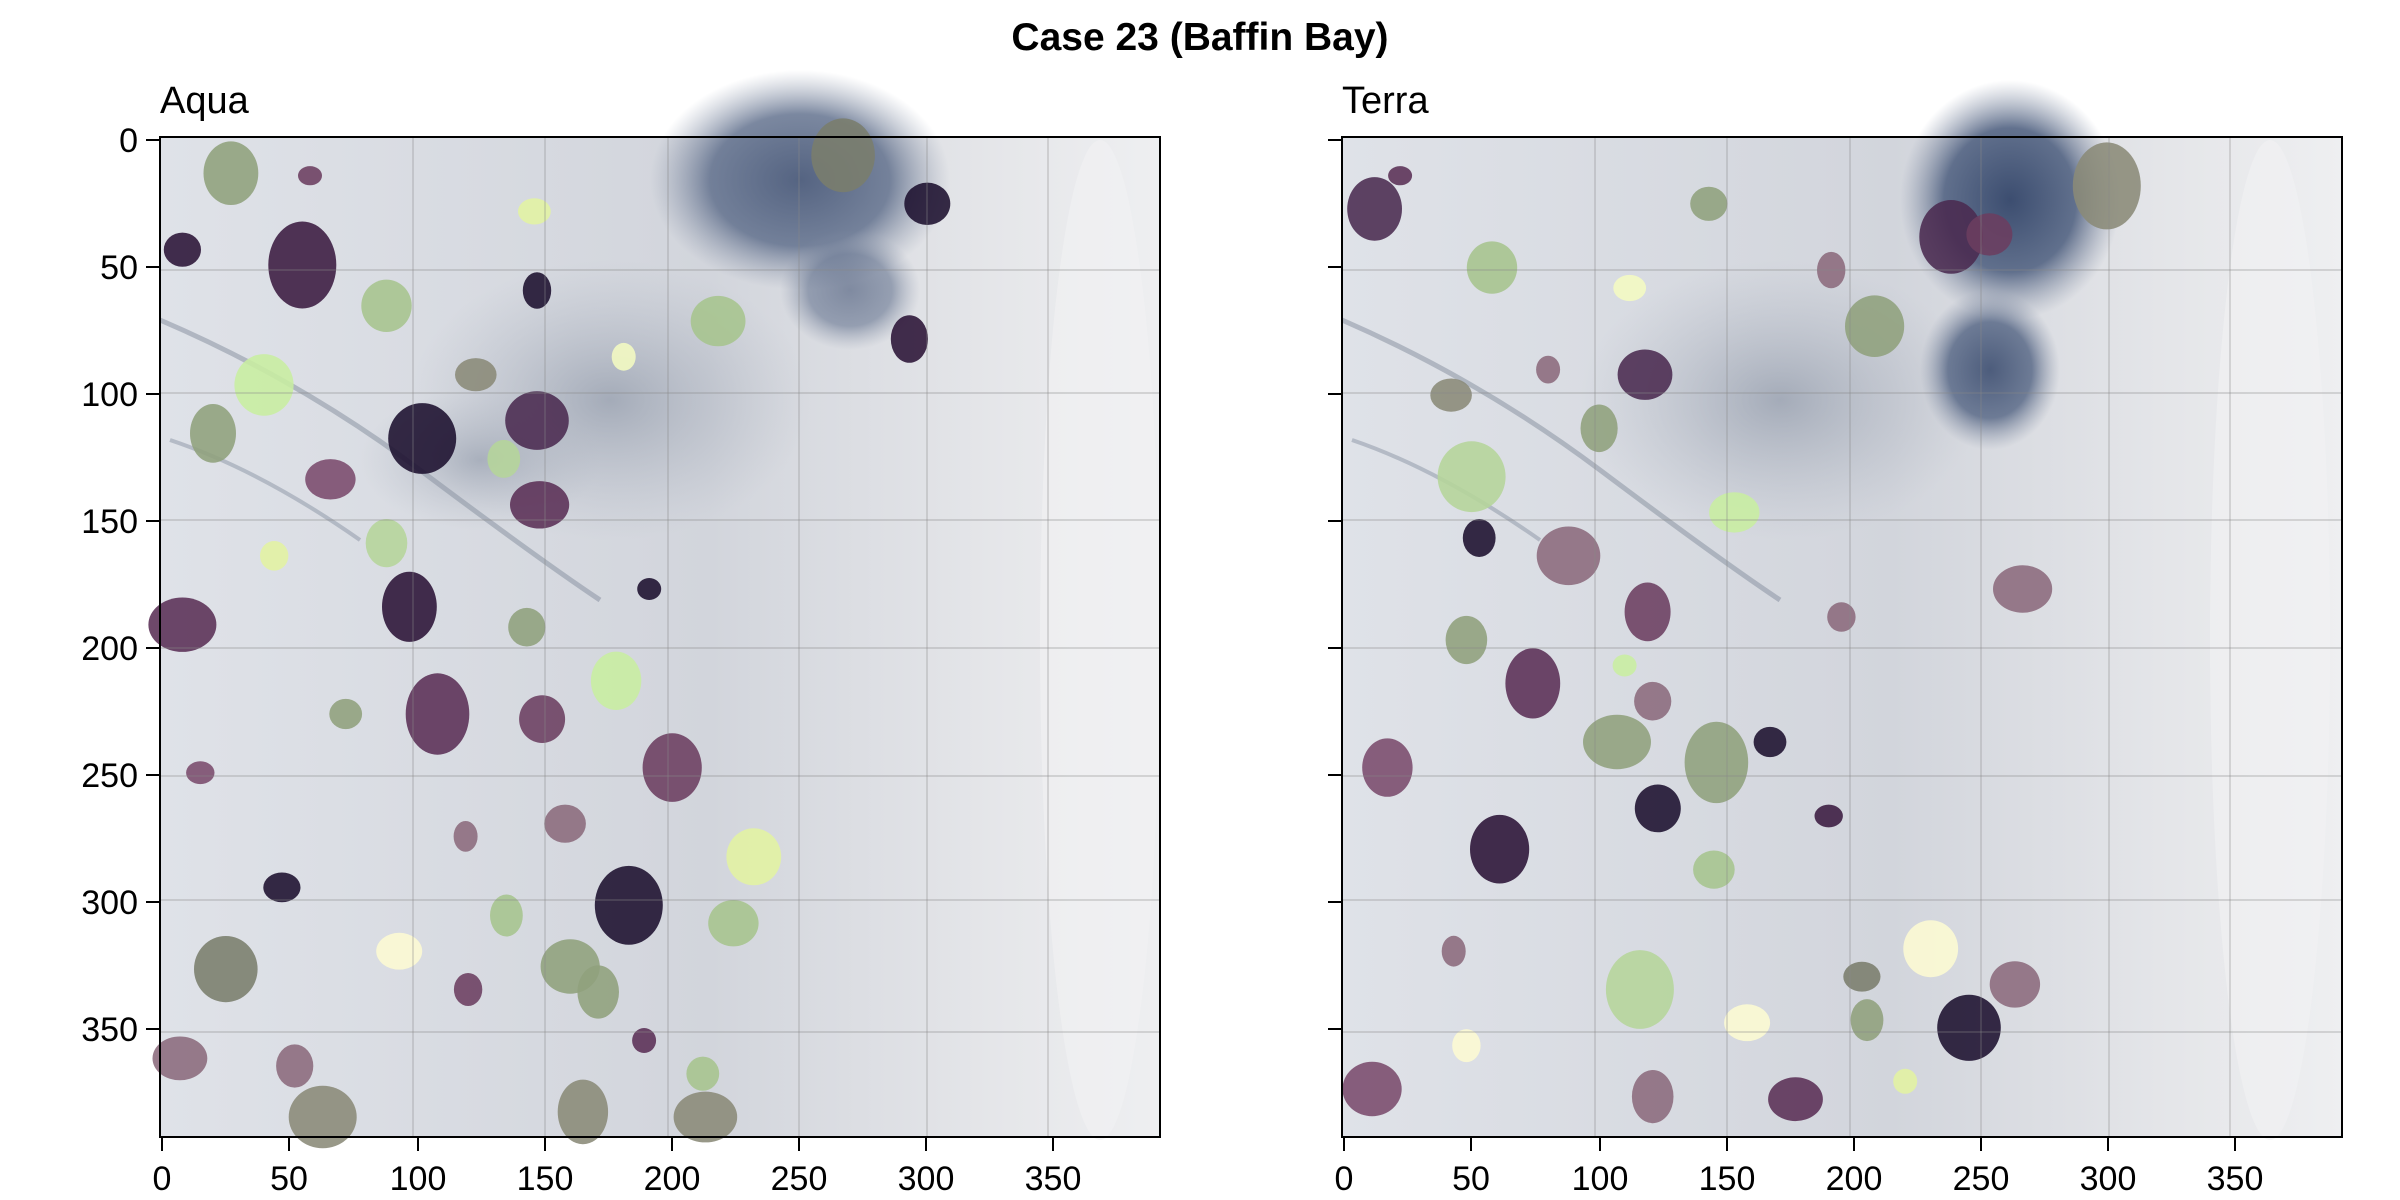 This screenshot has width=2400, height=1200. Describe the element at coordinates (617, 1167) in the screenshot. I see `x-axis: 0 50 100 150 200 250 300 350` at that location.